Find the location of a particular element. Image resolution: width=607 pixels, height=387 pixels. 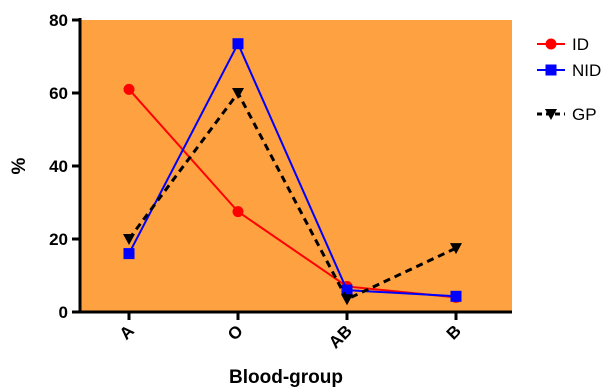

series-gp-point-o is located at coordinates (238, 93).